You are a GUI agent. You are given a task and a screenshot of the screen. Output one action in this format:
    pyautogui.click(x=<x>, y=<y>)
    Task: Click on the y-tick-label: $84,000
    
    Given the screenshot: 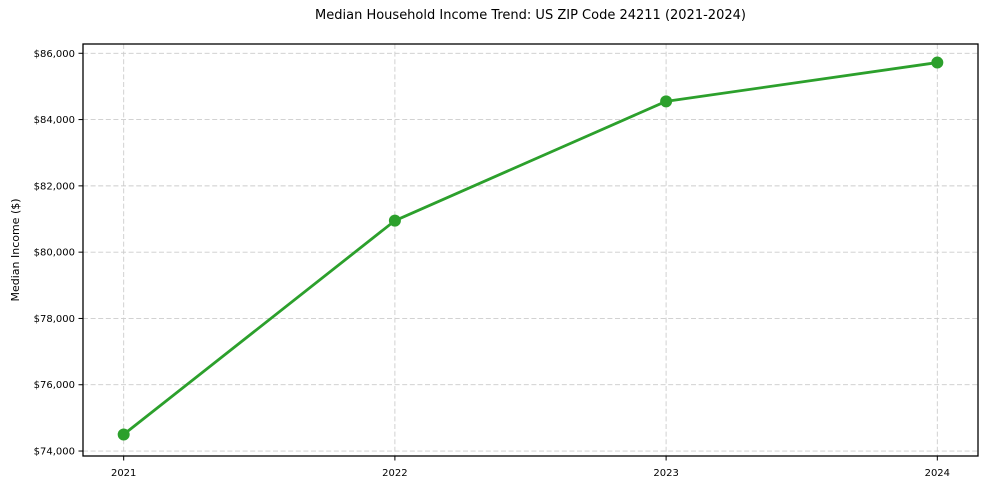 What is the action you would take?
    pyautogui.click(x=54, y=120)
    